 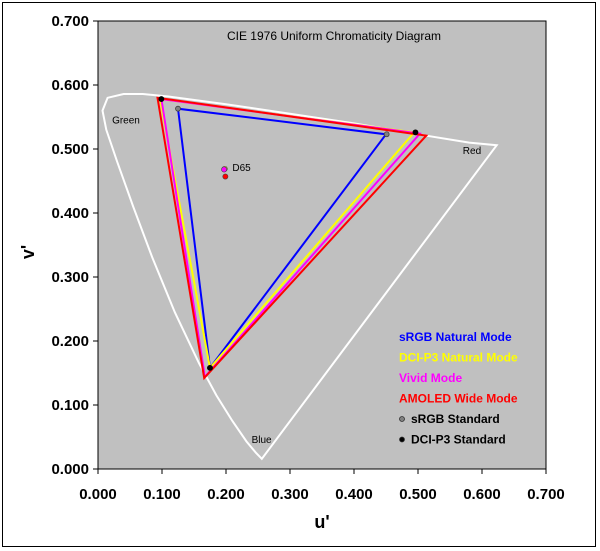 I want to click on x-tick-label: 0.000, so click(x=98, y=494).